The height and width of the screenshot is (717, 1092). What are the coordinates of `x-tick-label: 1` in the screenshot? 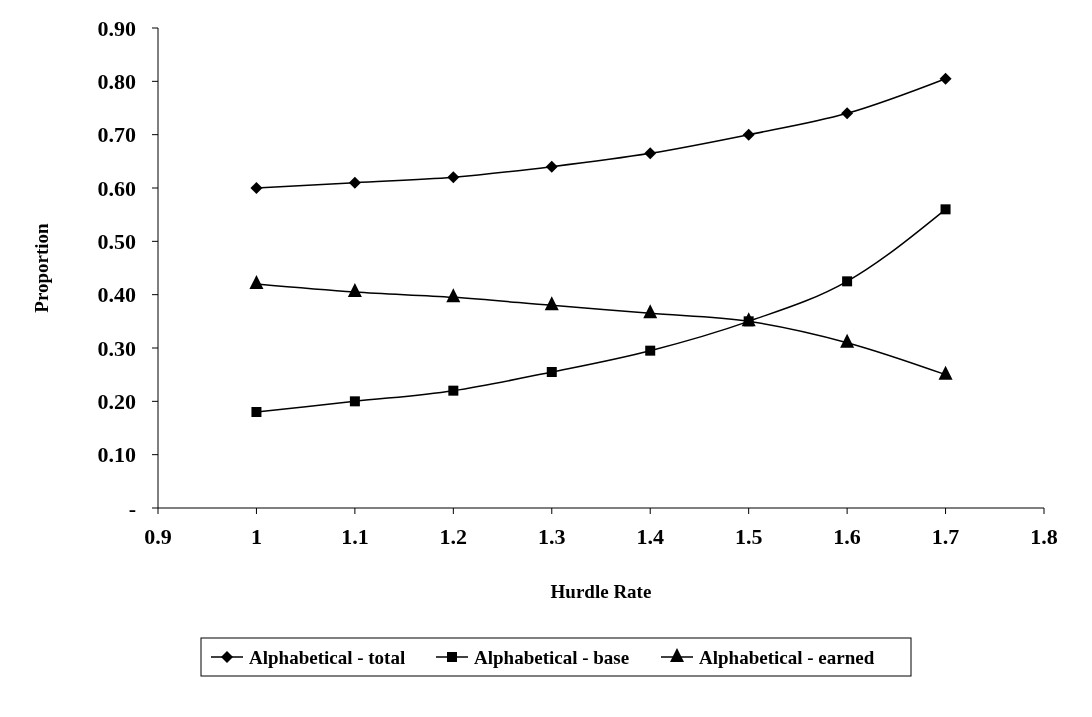 It's located at (256, 536).